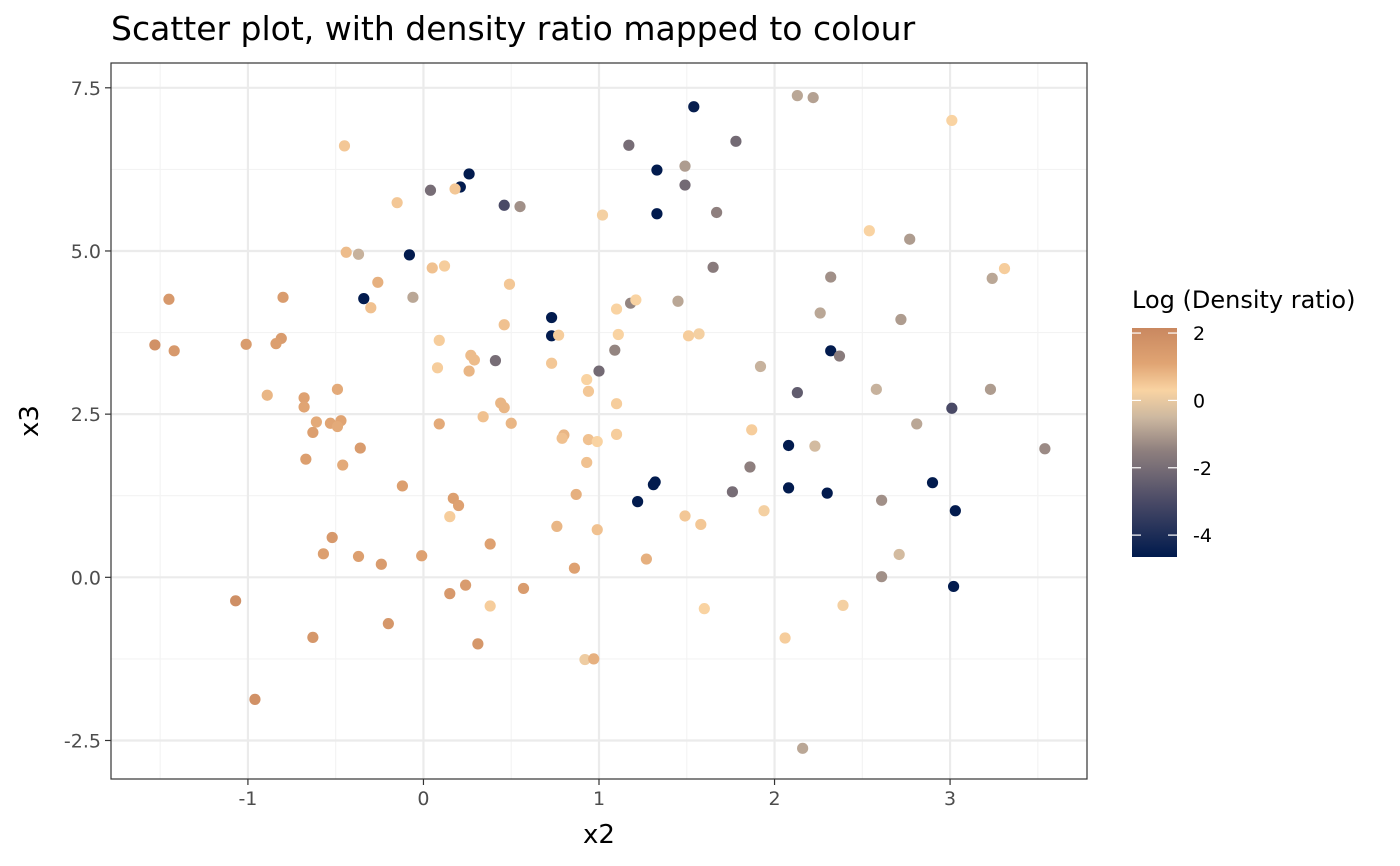 The height and width of the screenshot is (866, 1400). I want to click on x-axis: -1 0 1 2 3, so click(597, 794).